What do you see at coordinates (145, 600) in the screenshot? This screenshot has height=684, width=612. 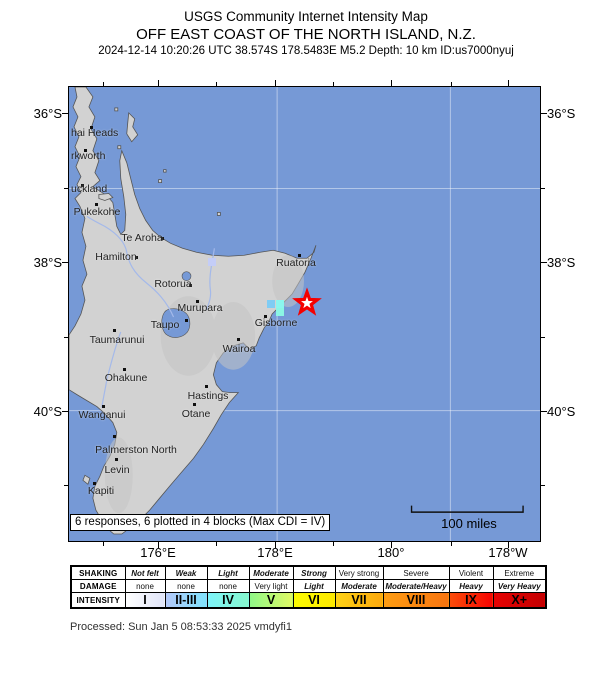 I see `legend-intensity-cell: I` at bounding box center [145, 600].